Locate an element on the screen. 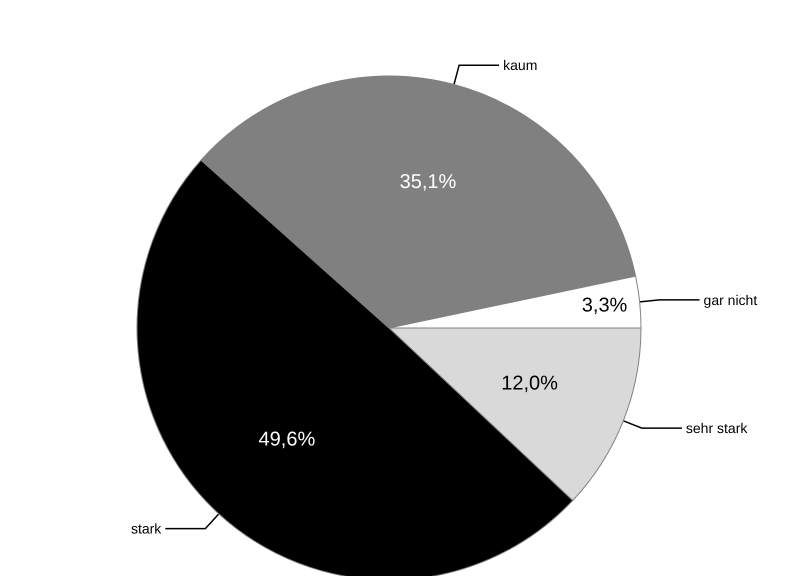 This screenshot has width=786, height=576. slice-label: kaum is located at coordinates (520, 65).